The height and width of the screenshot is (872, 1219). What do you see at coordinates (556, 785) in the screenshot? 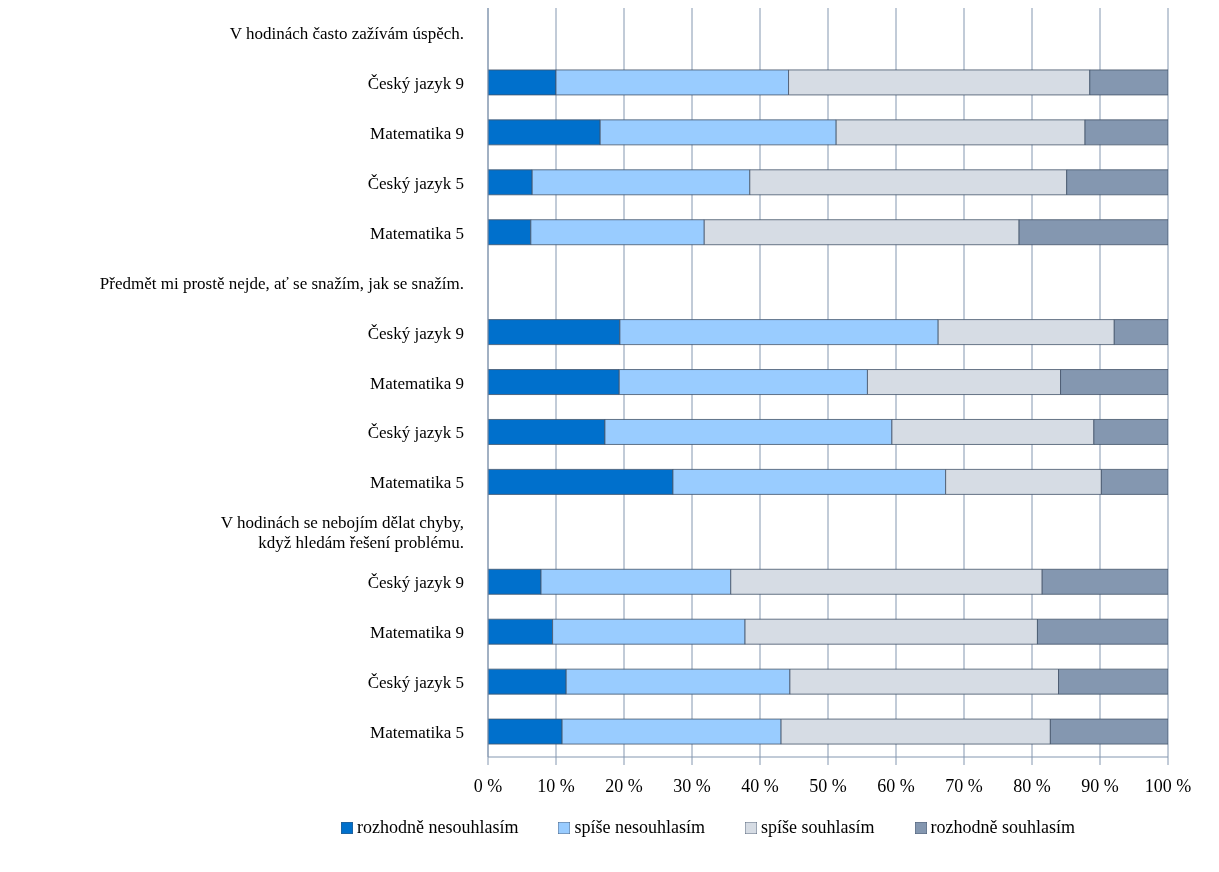
I see `x-tick-label: 10 %` at bounding box center [556, 785].